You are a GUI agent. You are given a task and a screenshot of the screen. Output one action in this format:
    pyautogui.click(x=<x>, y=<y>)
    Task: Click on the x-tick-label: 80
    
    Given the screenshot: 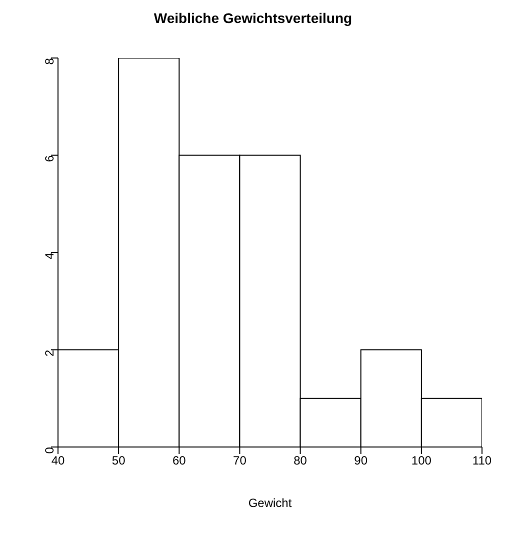 What is the action you would take?
    pyautogui.click(x=301, y=461)
    